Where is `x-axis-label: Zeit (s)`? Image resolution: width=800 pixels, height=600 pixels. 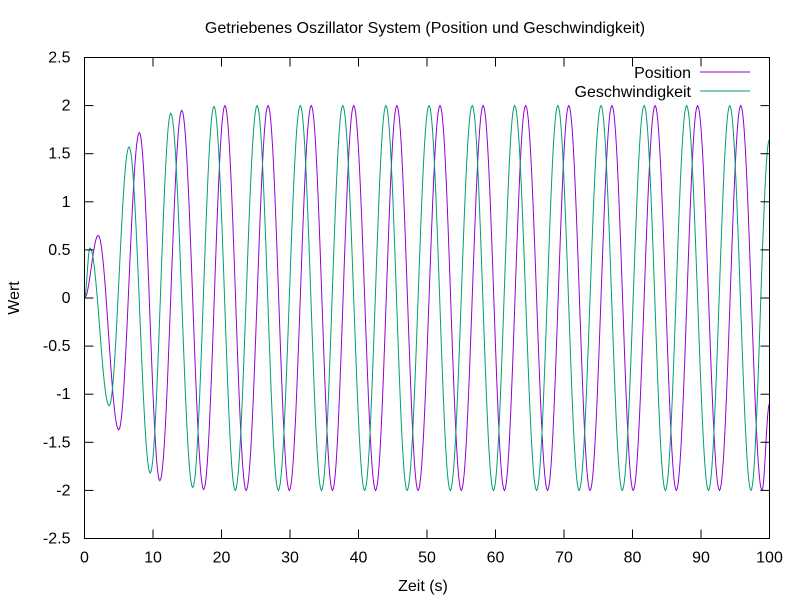 x-axis-label: Zeit (s) is located at coordinates (423, 586).